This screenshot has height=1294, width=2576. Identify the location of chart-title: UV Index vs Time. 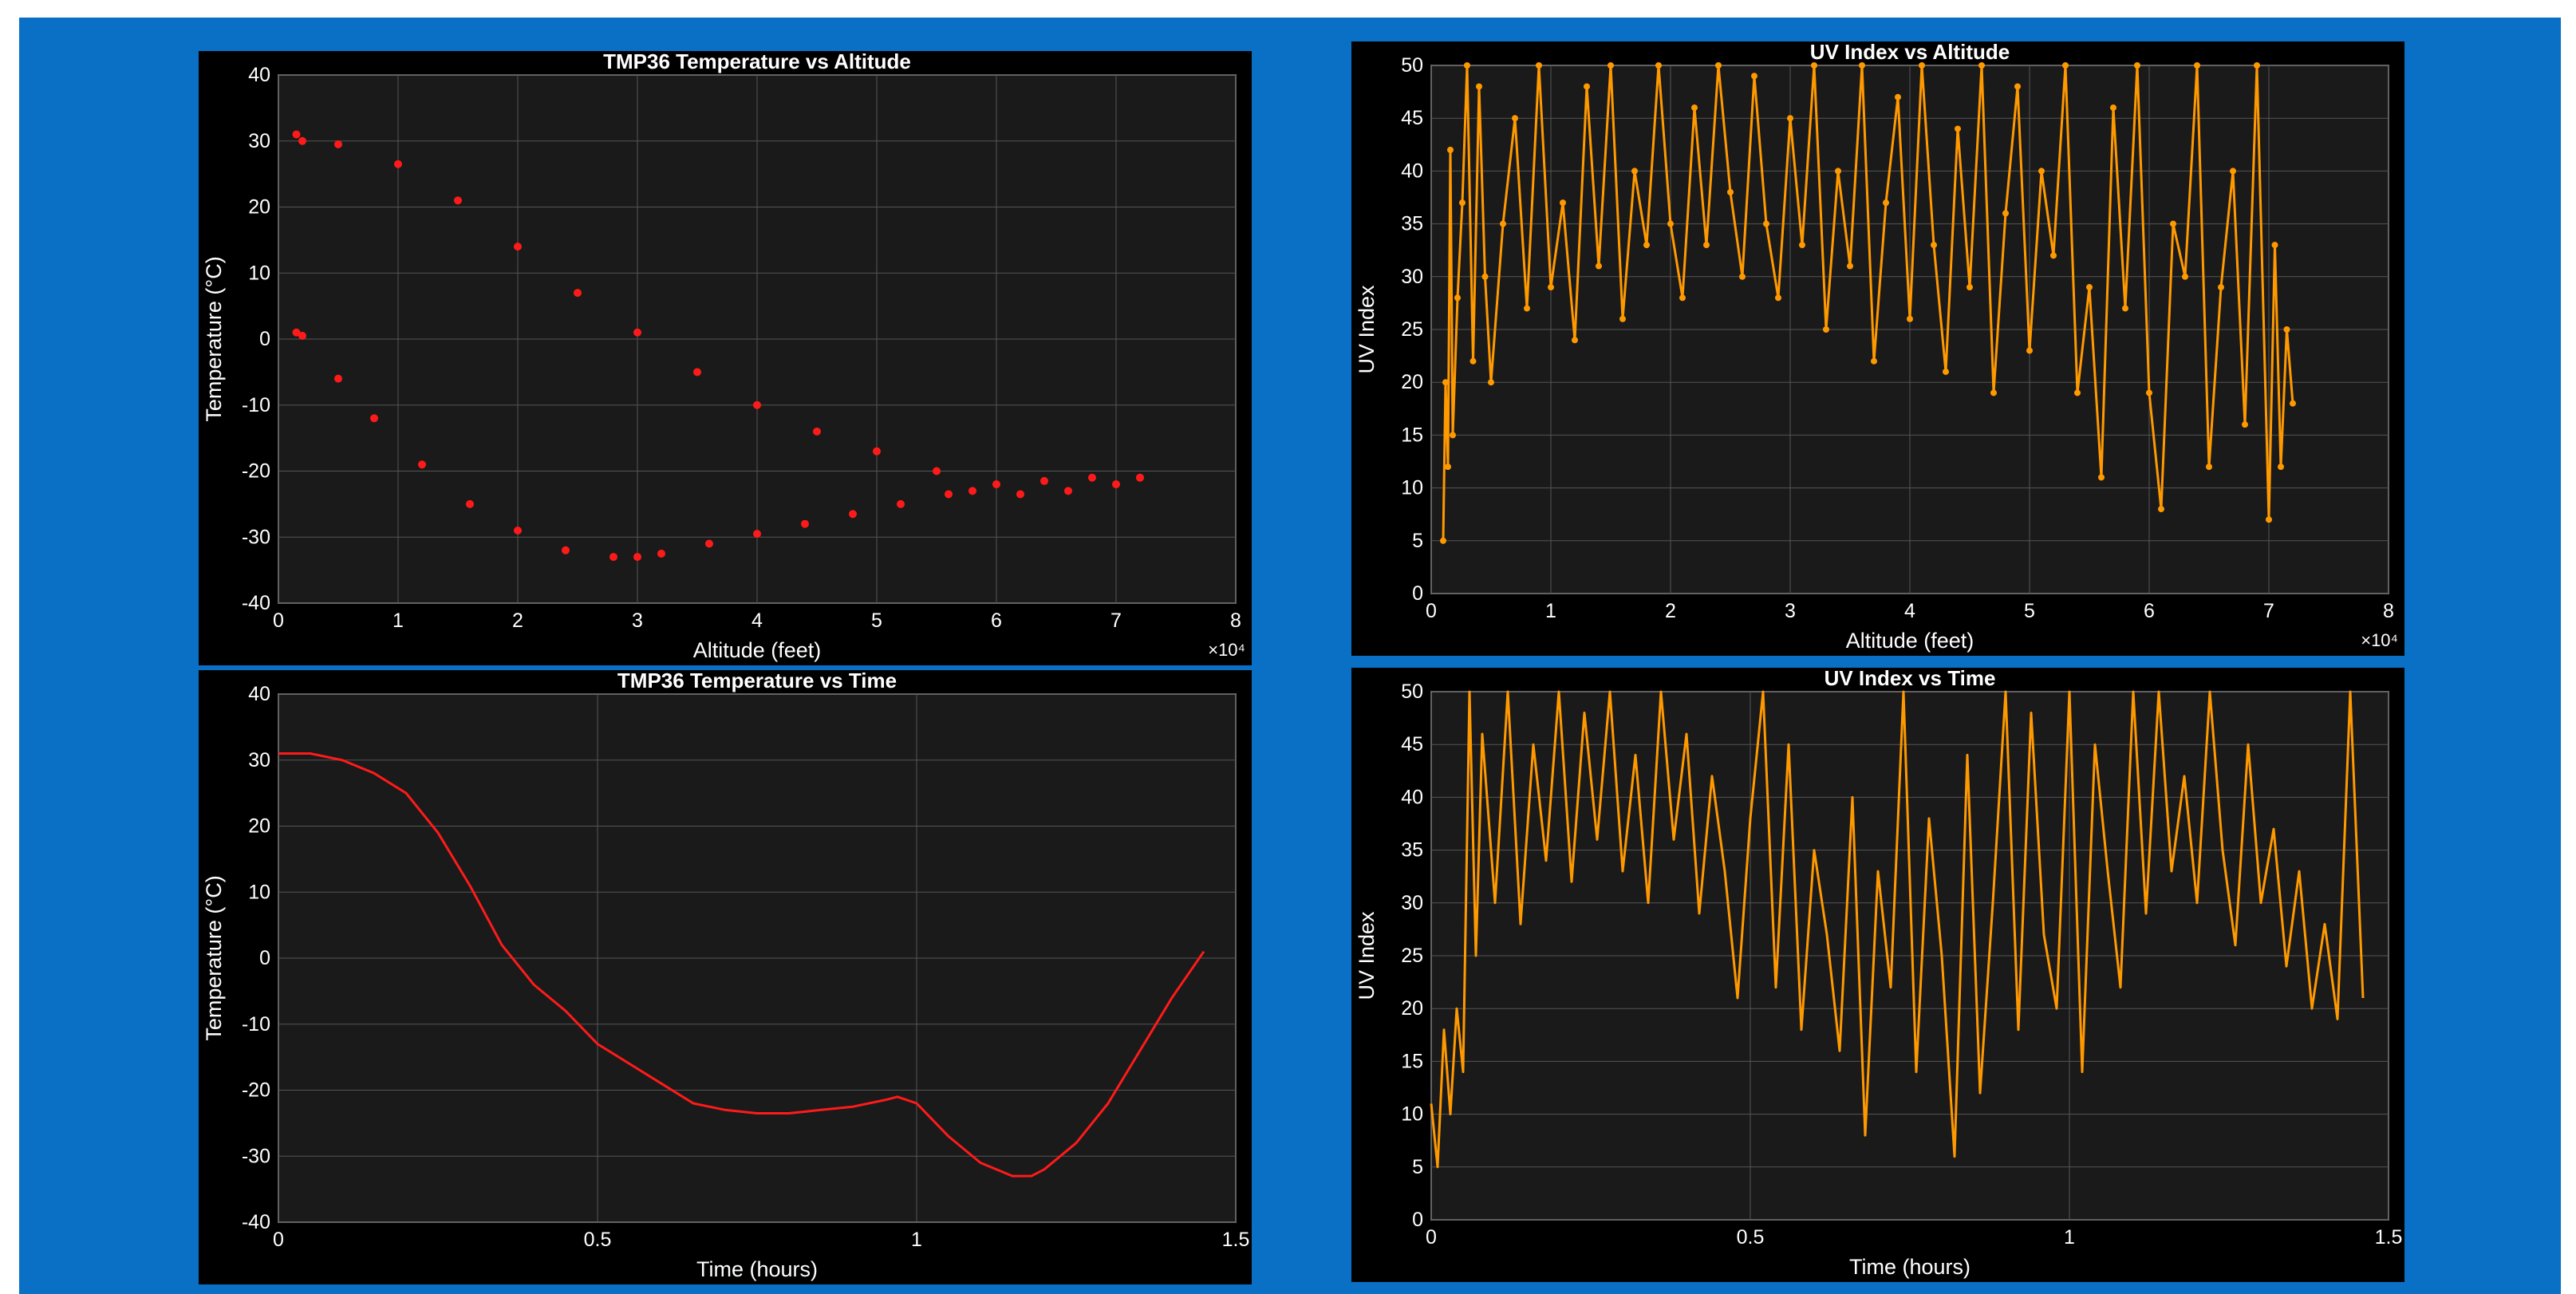
(1911, 679).